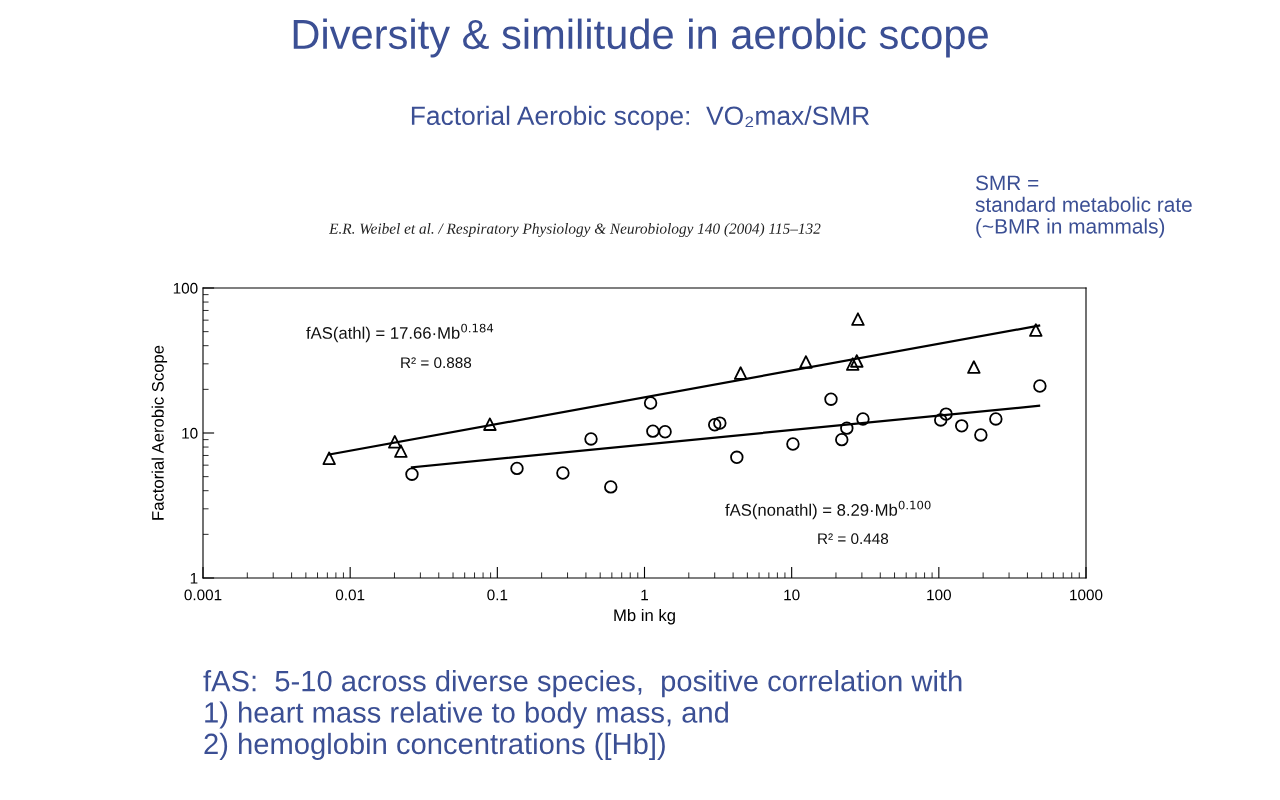  What do you see at coordinates (185, 288) in the screenshot?
I see `y-tick-label: 100` at bounding box center [185, 288].